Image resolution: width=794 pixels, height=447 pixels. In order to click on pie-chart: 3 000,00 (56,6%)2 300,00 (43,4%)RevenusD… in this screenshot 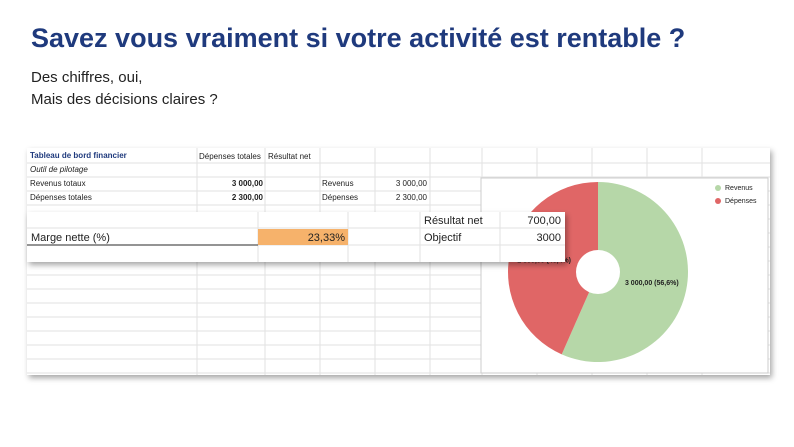, I will do `click(632, 272)`.